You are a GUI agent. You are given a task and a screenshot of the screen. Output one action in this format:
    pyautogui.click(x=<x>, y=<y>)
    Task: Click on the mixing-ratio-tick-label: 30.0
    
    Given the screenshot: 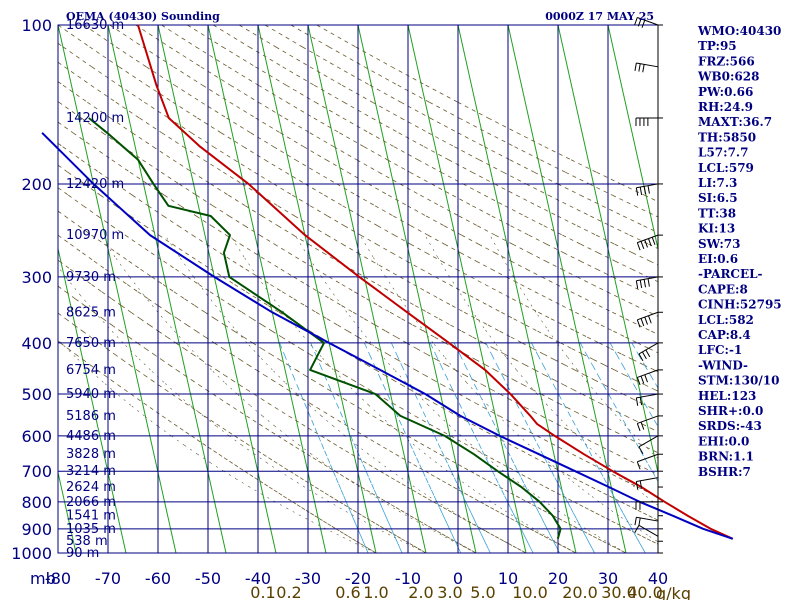 What is the action you would take?
    pyautogui.click(x=619, y=591)
    